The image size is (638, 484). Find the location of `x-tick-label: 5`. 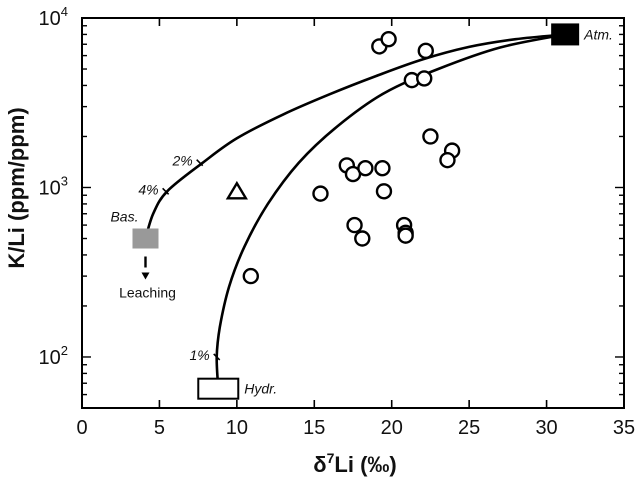

x-tick-label: 5 is located at coordinates (159, 428).